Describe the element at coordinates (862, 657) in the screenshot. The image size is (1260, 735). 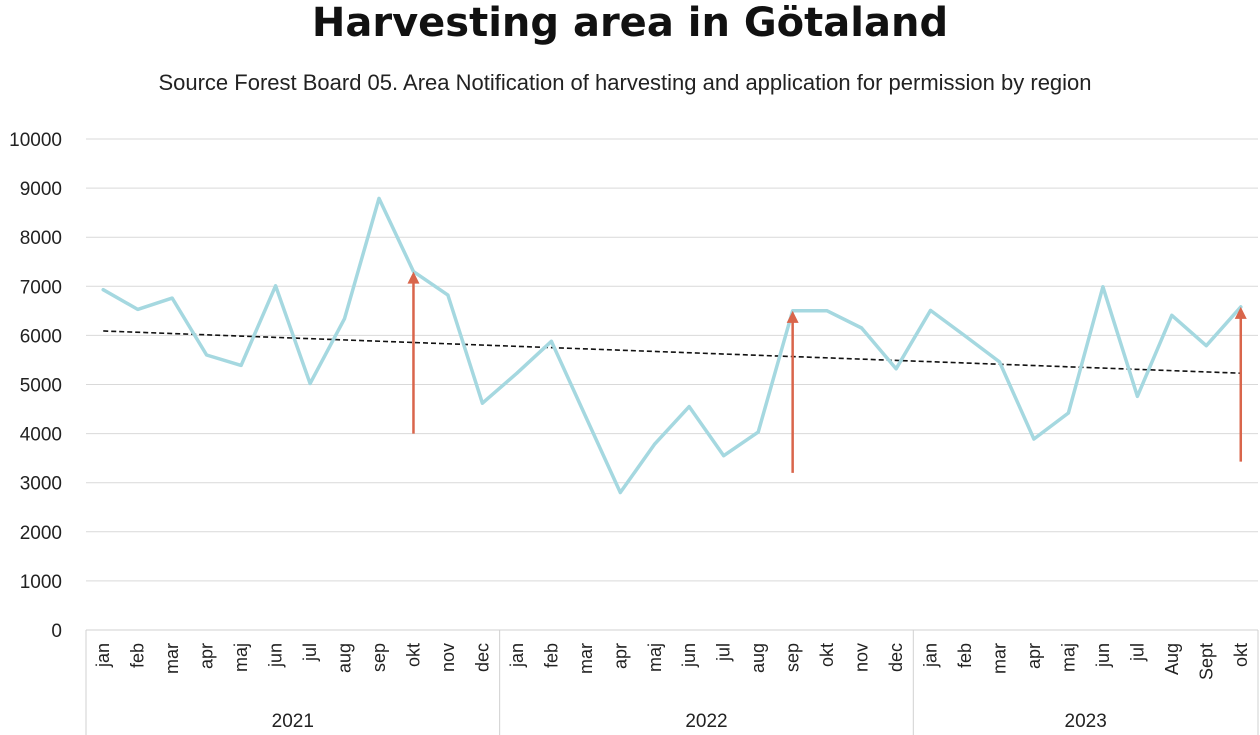
I see `x-tick-label-22: nov` at that location.